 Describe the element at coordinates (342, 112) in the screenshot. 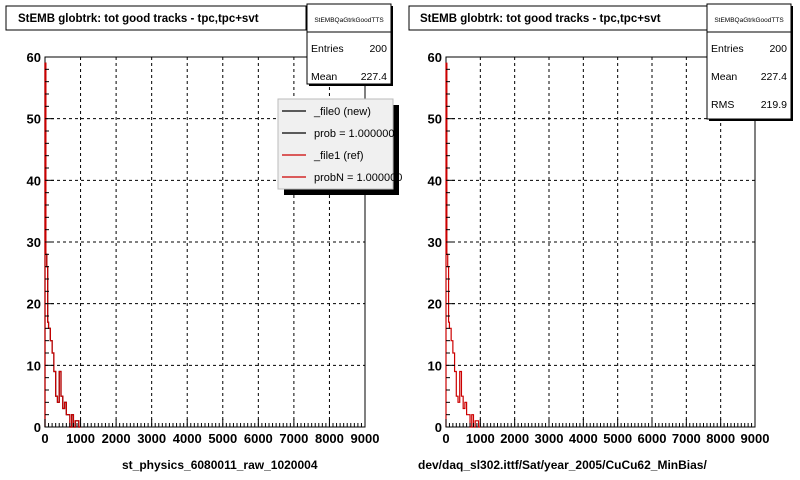

I see `legend-label: _file0 (new)` at that location.